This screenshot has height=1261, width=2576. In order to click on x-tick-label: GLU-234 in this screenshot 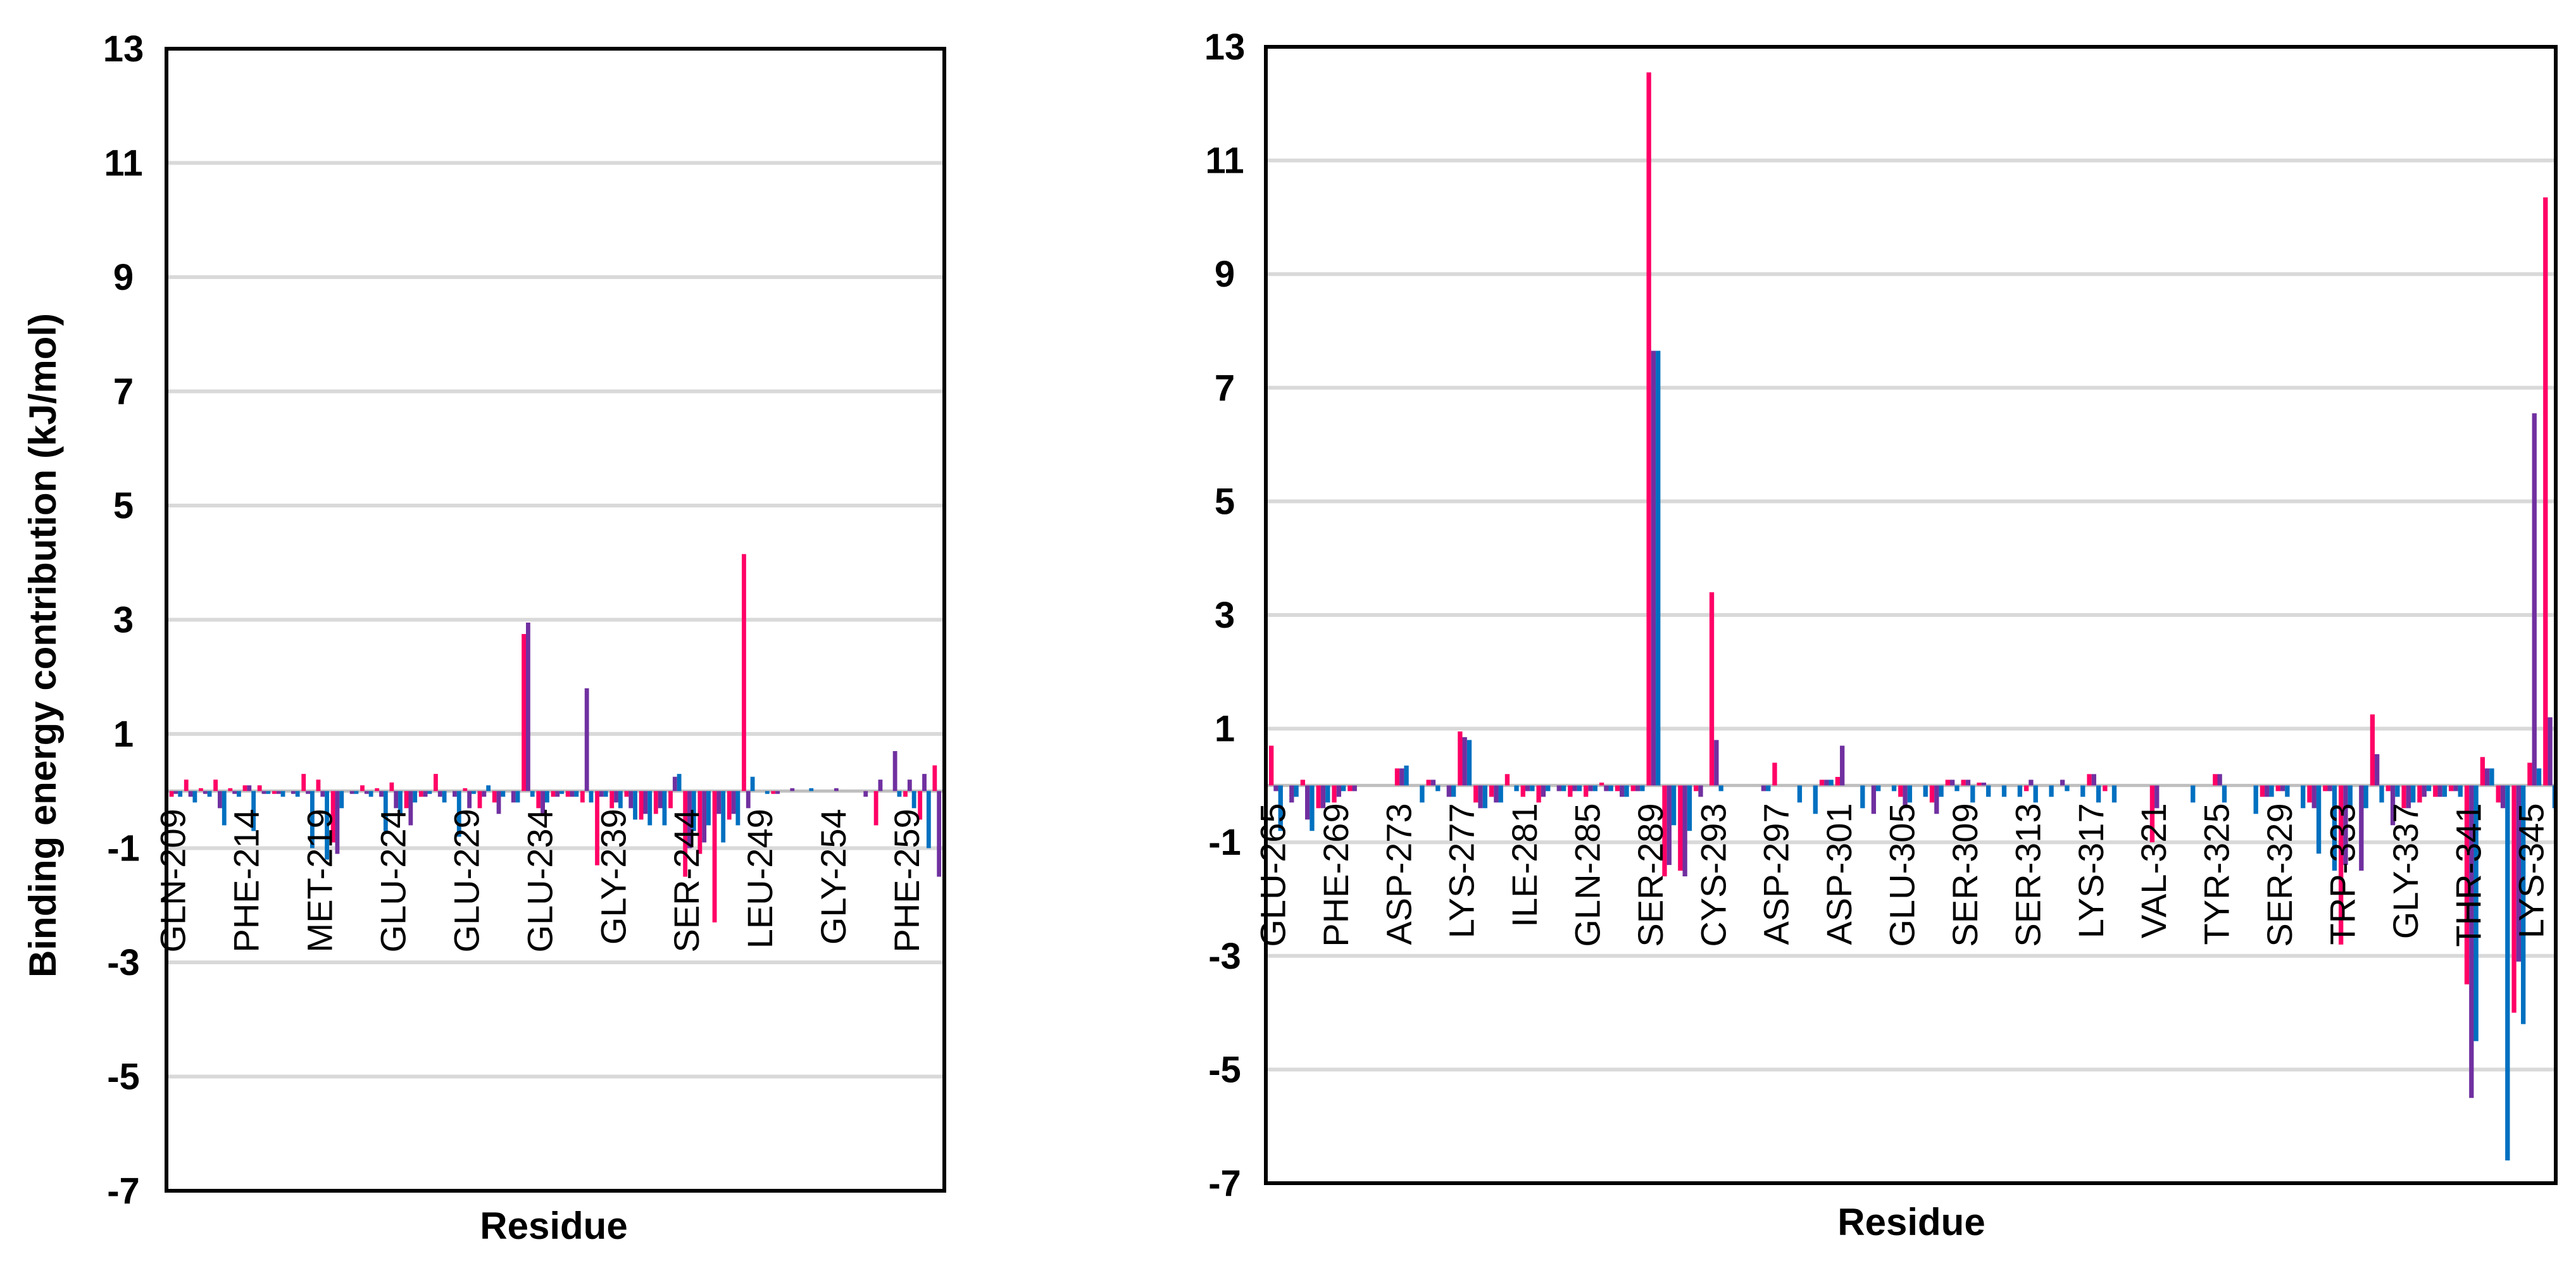, I will do `click(540, 880)`.